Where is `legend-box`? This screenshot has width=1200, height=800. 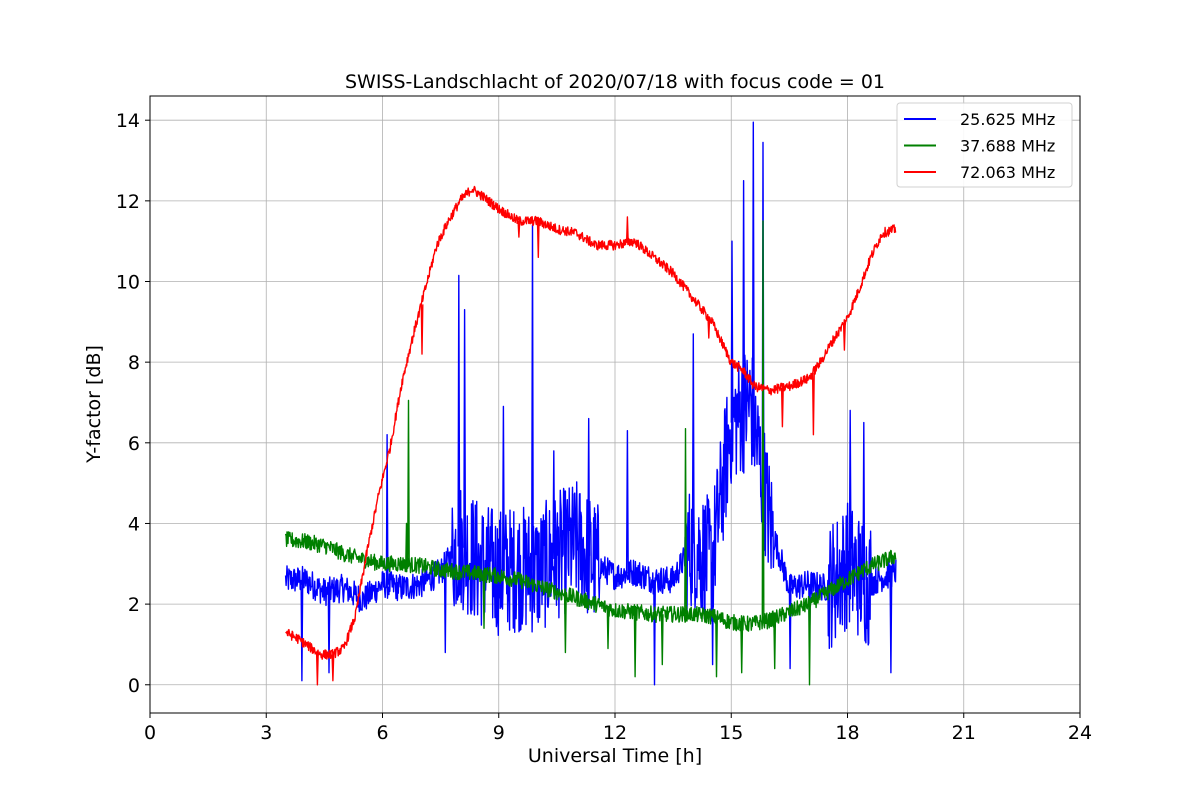 legend-box is located at coordinates (984, 145).